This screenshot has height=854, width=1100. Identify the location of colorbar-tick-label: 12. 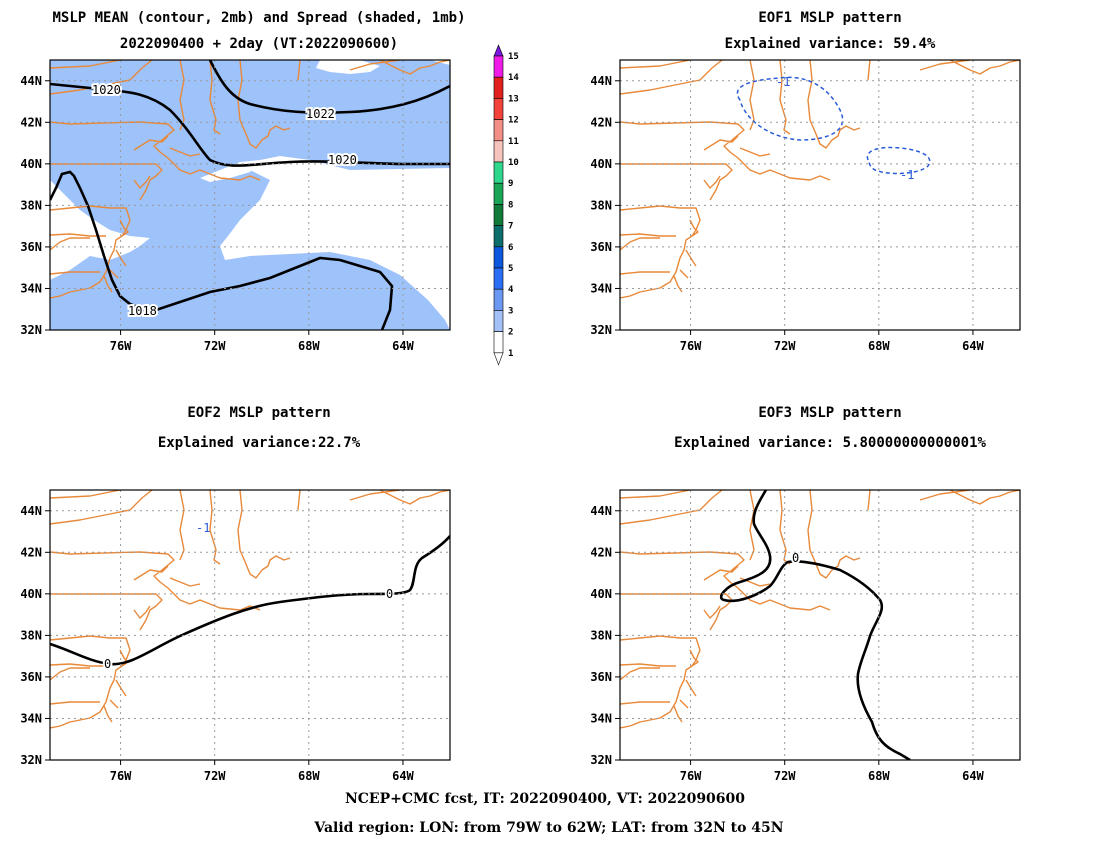
(513, 121).